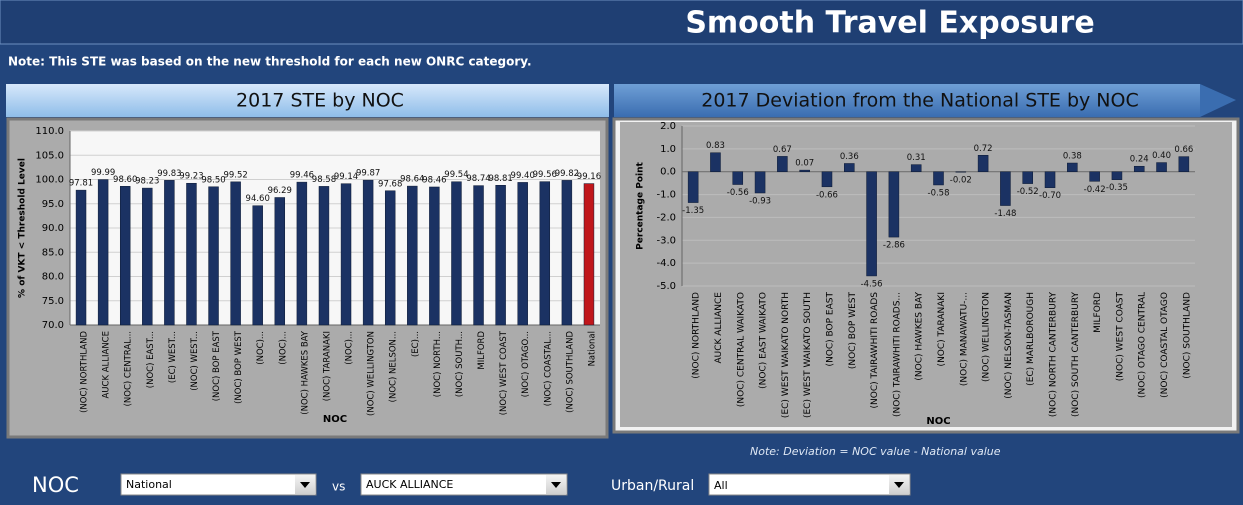 This screenshot has height=505, width=1243. Describe the element at coordinates (213, 180) in the screenshot. I see `data-label: 98.50` at that location.